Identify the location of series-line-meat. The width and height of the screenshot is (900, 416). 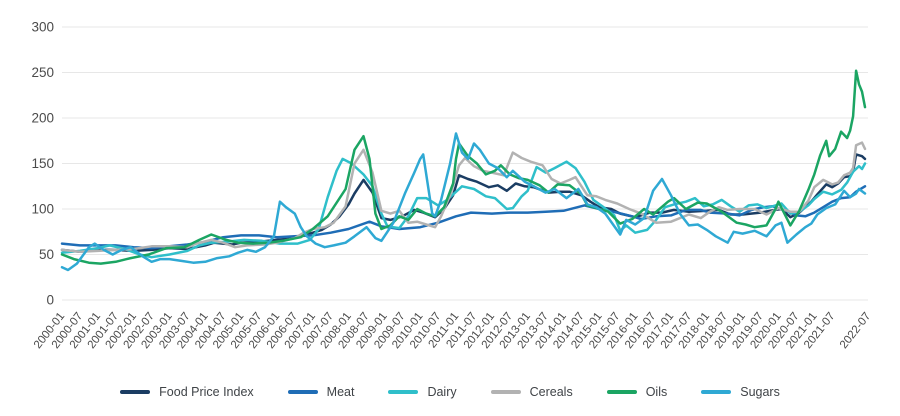
(463, 217).